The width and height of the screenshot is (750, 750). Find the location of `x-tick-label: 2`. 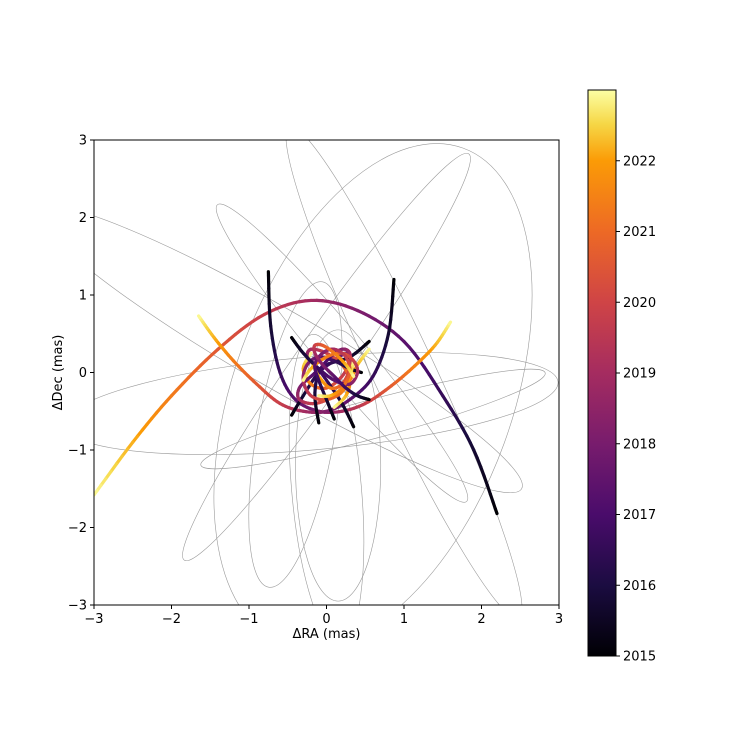

x-tick-label: 2 is located at coordinates (481, 619).